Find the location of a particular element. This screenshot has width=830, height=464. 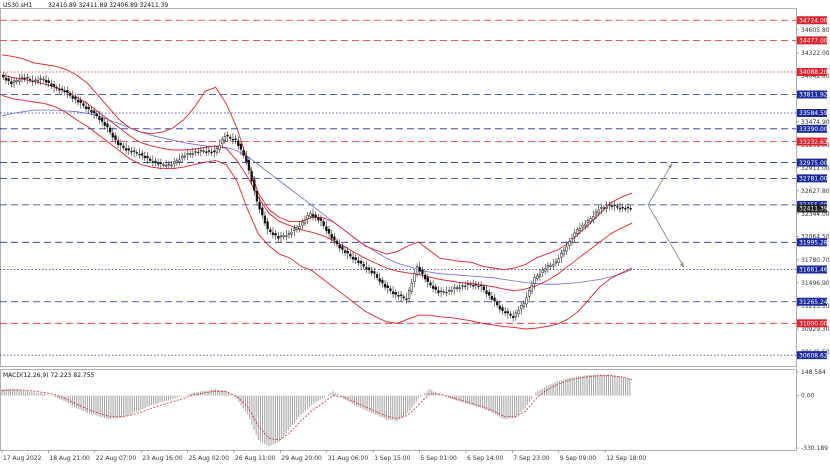

price-tick-label: 34322.00 is located at coordinates (815, 53).